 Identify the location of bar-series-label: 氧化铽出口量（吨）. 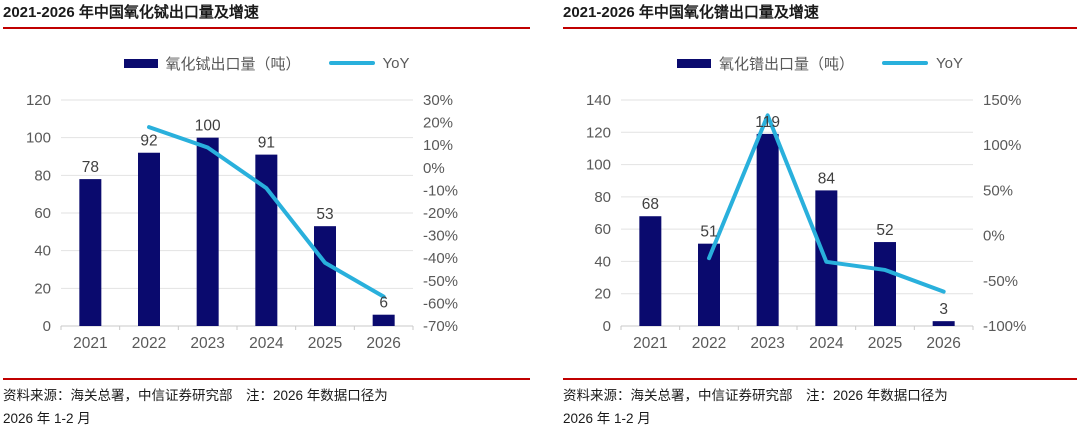
(233, 64).